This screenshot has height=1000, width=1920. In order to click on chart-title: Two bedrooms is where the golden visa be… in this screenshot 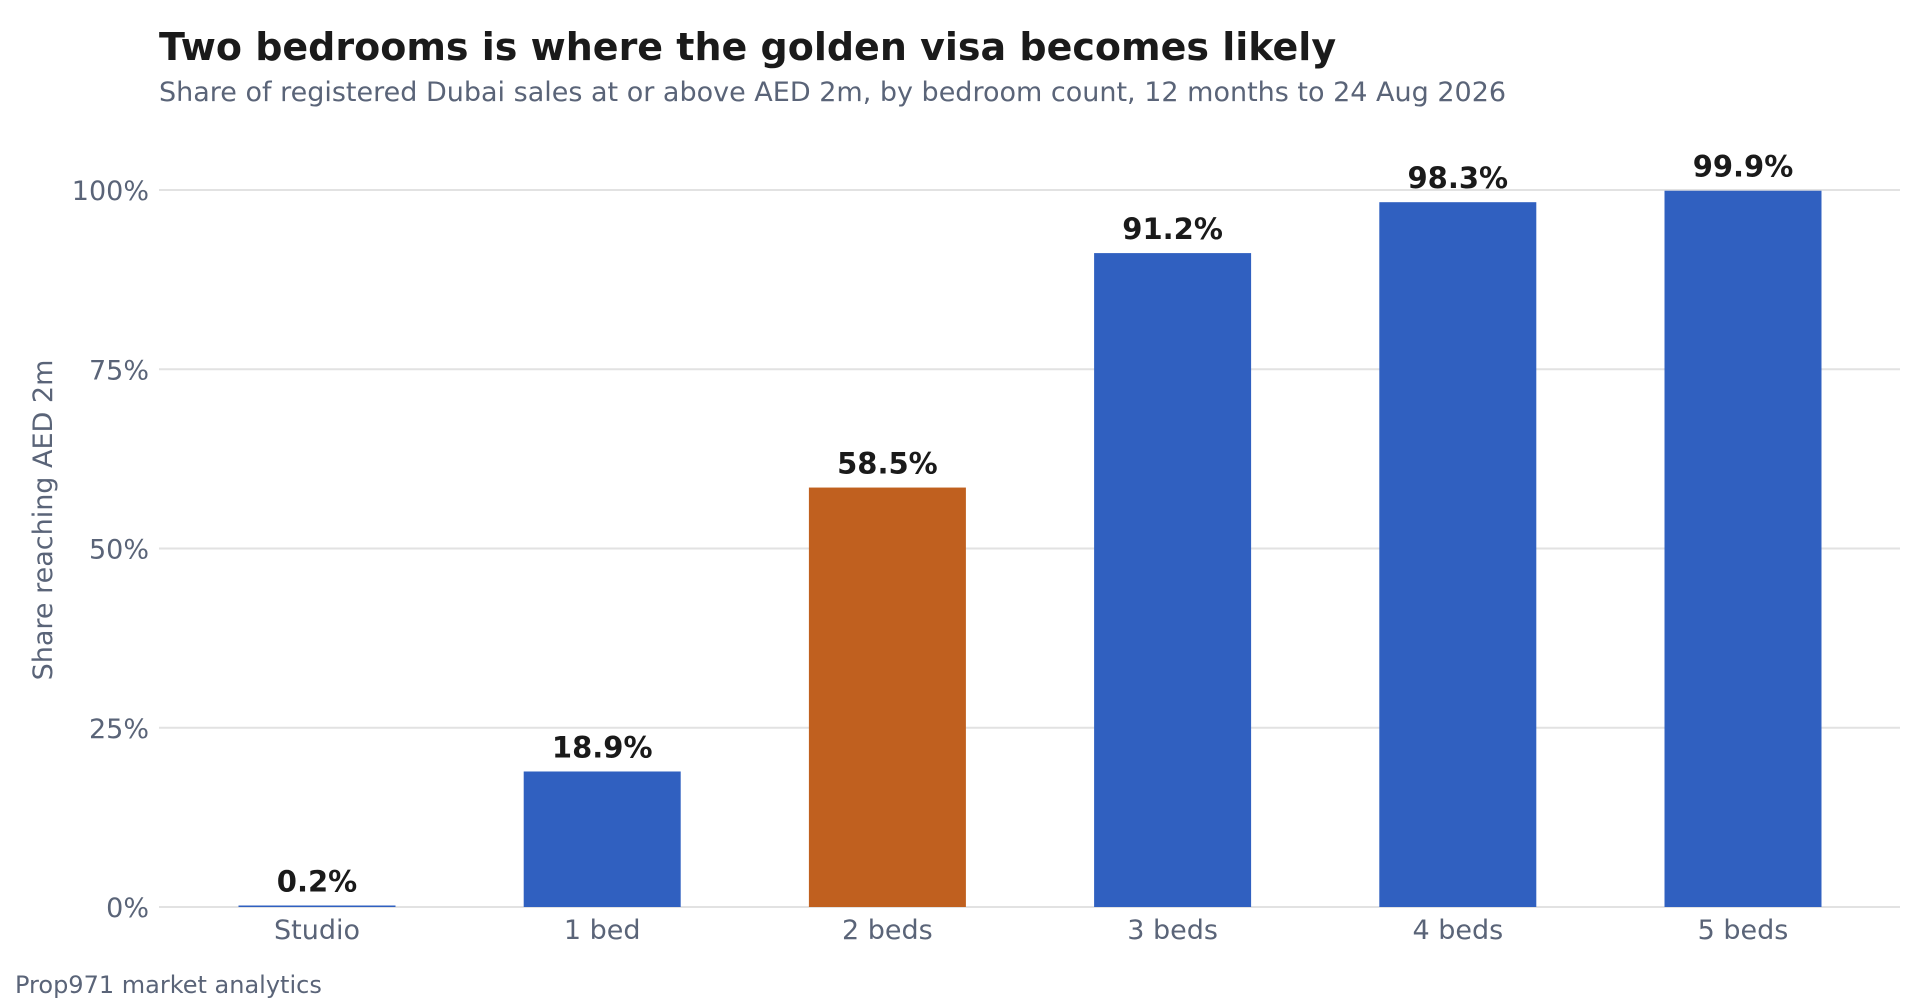, I will do `click(747, 47)`.